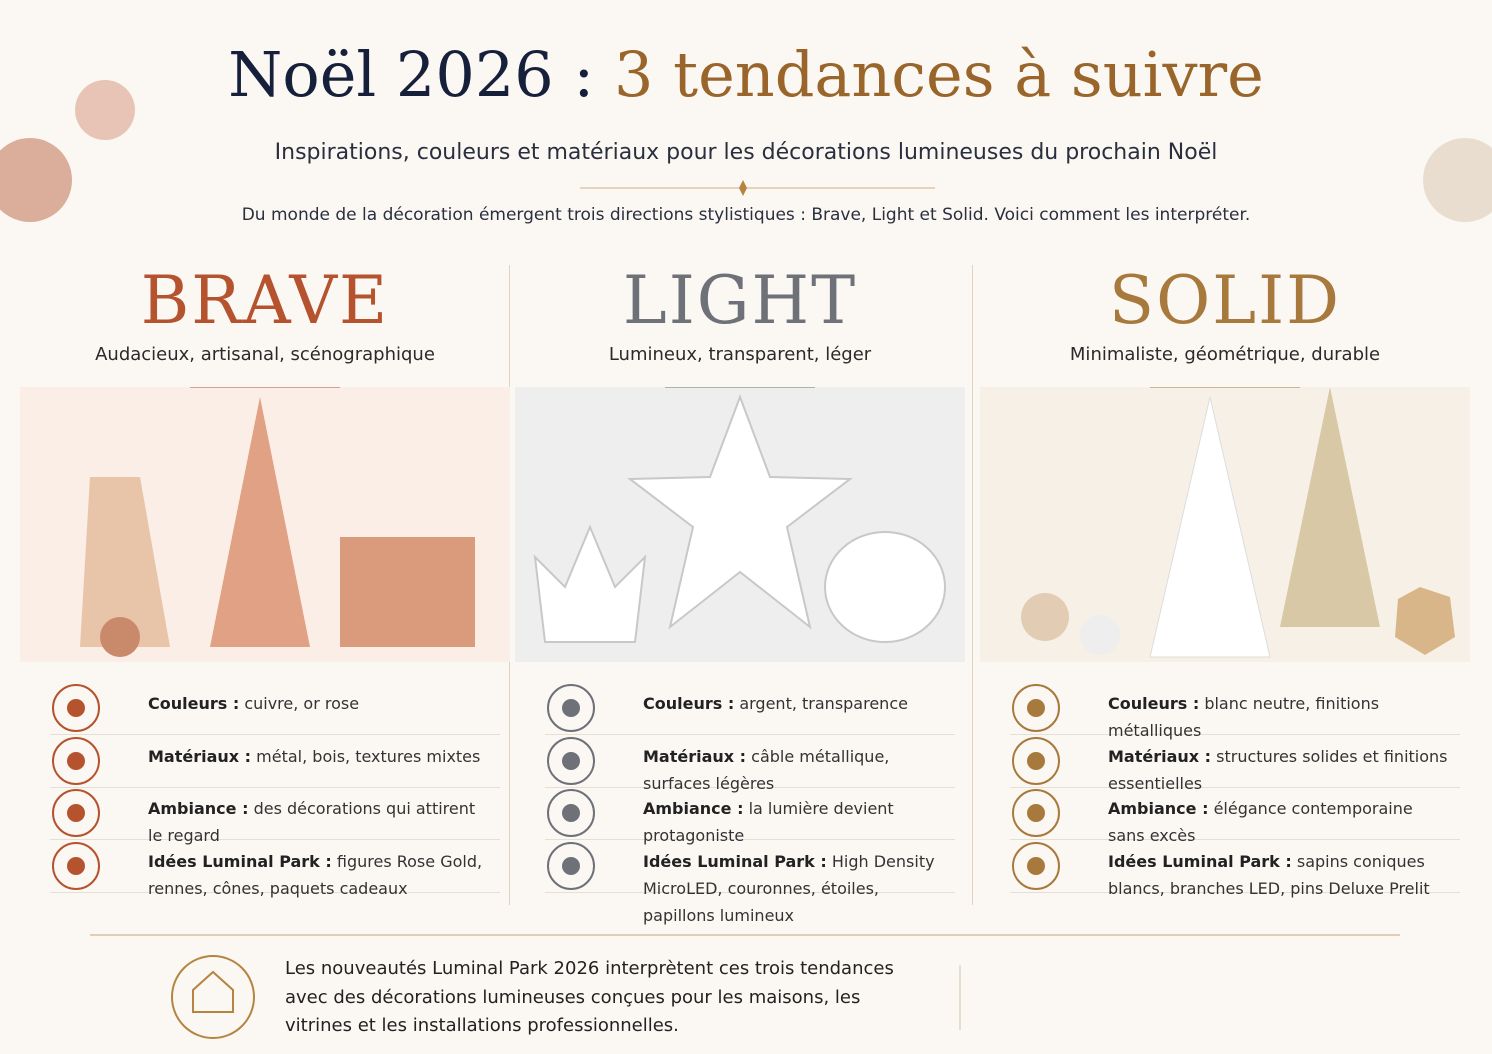 The image size is (1492, 1054). Describe the element at coordinates (972, 585) in the screenshot. I see `separator` at that location.